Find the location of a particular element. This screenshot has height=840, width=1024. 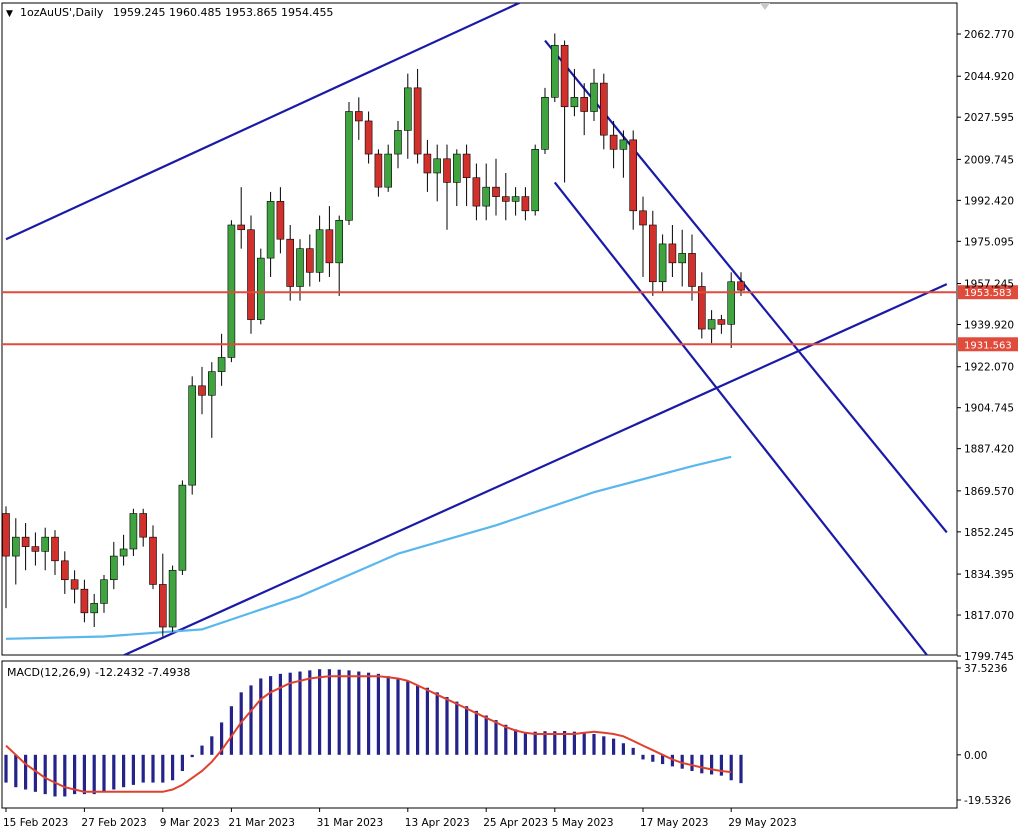

channel-line is located at coordinates (263, 122).